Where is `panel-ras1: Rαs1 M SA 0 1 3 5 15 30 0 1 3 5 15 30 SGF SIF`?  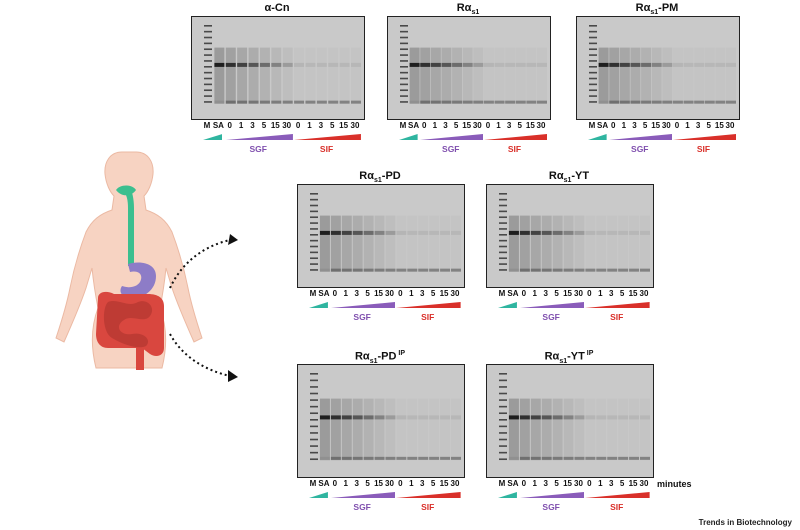 panel-ras1: Rαs1 M SA 0 1 3 5 15 30 0 1 3 5 15 30 SGF SIF is located at coordinates (468, 82).